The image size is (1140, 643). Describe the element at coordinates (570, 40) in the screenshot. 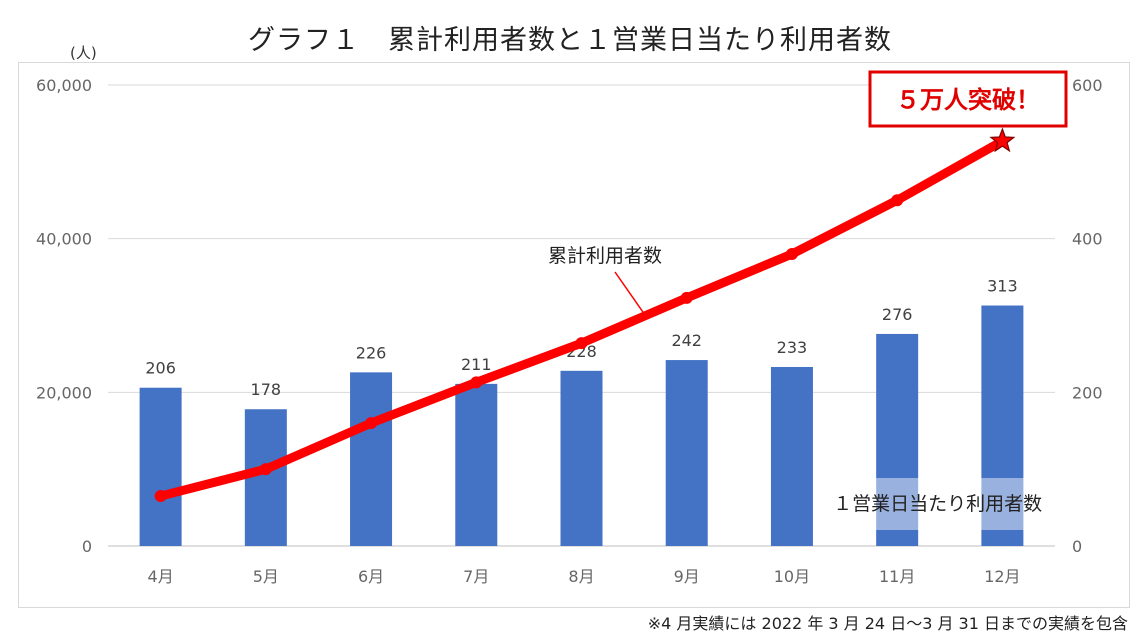

I see `chart-title: グラフ１ 累計利用者数と１営業日当たり利用者数` at that location.